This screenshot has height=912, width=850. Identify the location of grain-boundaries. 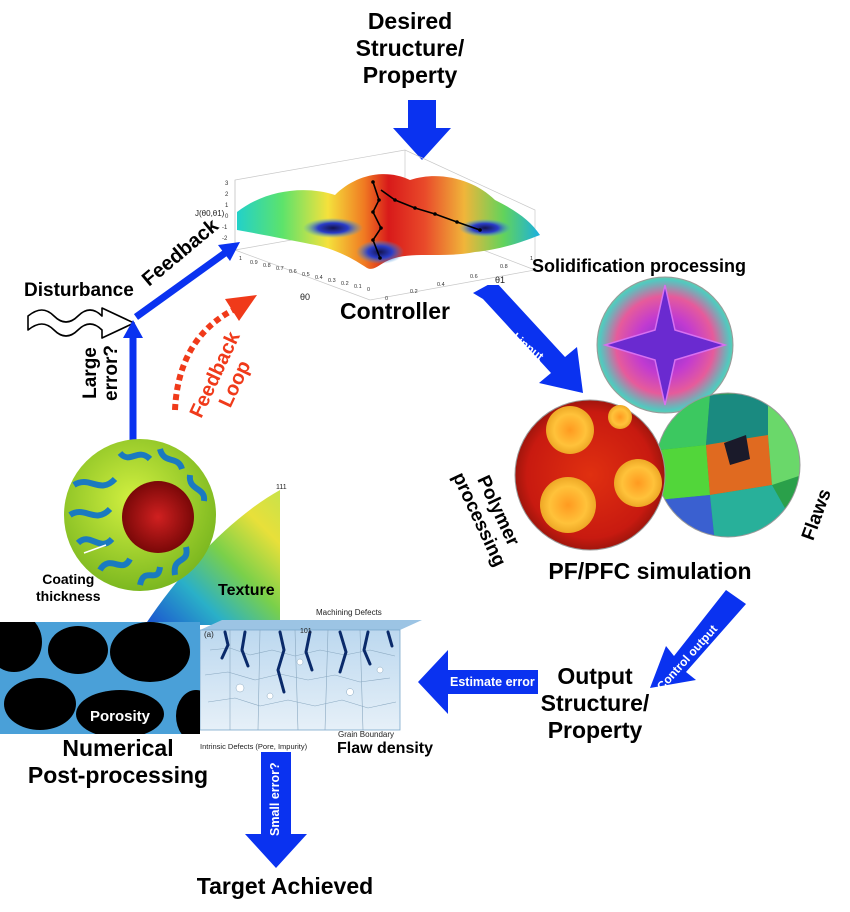
(300, 680).